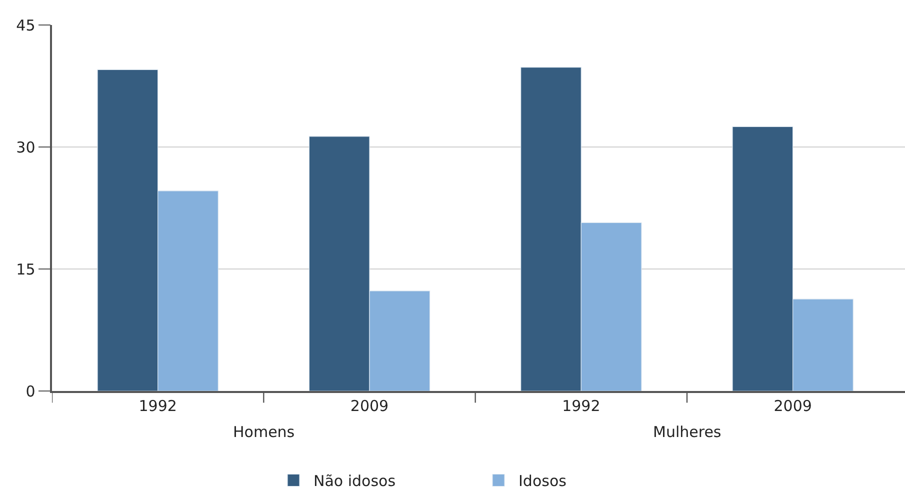 The image size is (905, 497). Describe the element at coordinates (542, 481) in the screenshot. I see `legend-label: Idosos` at that location.